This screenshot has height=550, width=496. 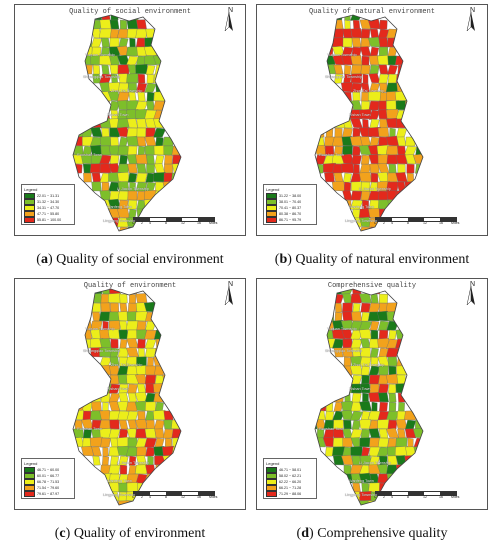 I want to click on legend-label: 66.78 ~ 71.53, so click(x=48, y=482).